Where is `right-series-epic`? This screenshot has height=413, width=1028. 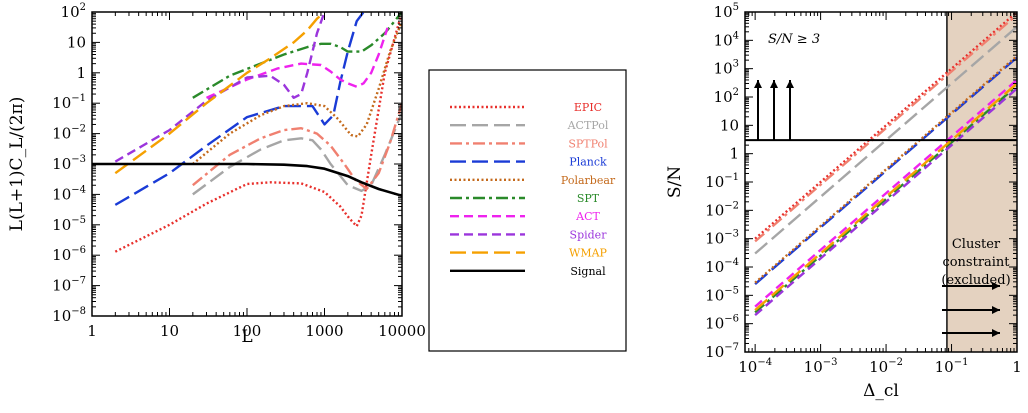
right-series-epic is located at coordinates (885, 126).